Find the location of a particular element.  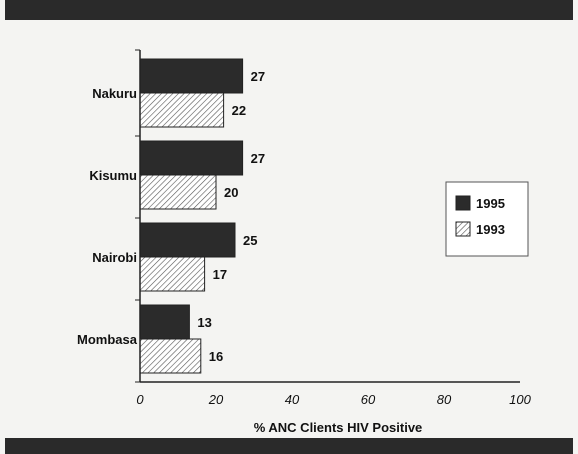

bar-kisumu-1995 is located at coordinates (191, 158).